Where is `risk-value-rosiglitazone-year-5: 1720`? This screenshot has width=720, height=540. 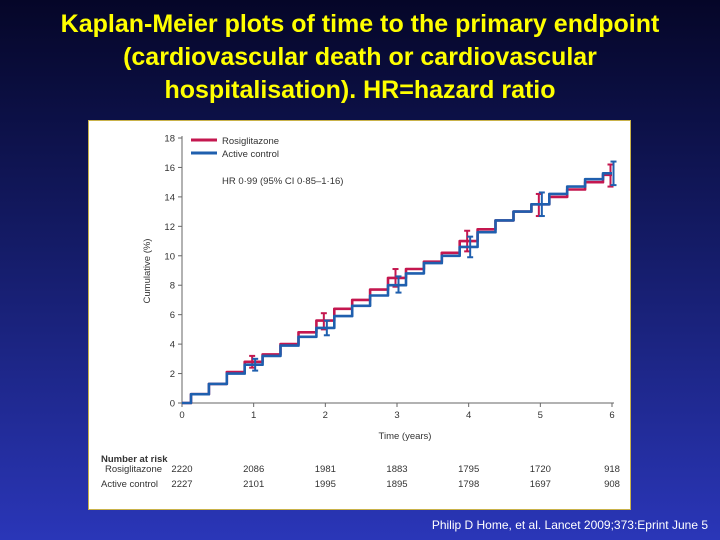 risk-value-rosiglitazone-year-5: 1720 is located at coordinates (540, 469).